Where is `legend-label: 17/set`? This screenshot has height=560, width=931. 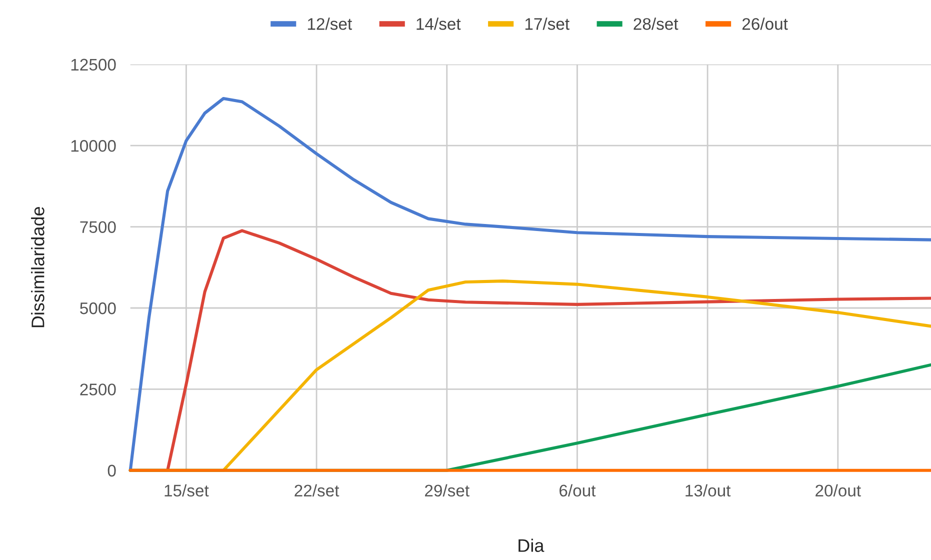 legend-label: 17/set is located at coordinates (547, 24).